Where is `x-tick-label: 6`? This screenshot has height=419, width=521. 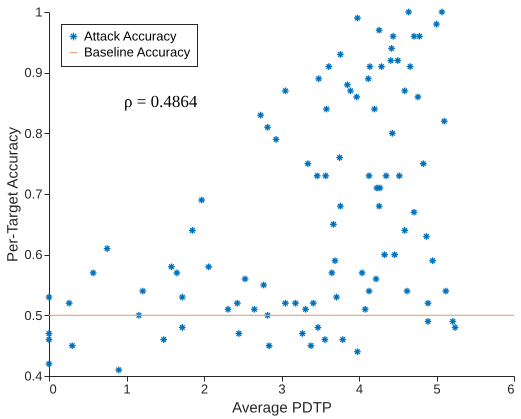 x-tick-label: 6 is located at coordinates (510, 389).